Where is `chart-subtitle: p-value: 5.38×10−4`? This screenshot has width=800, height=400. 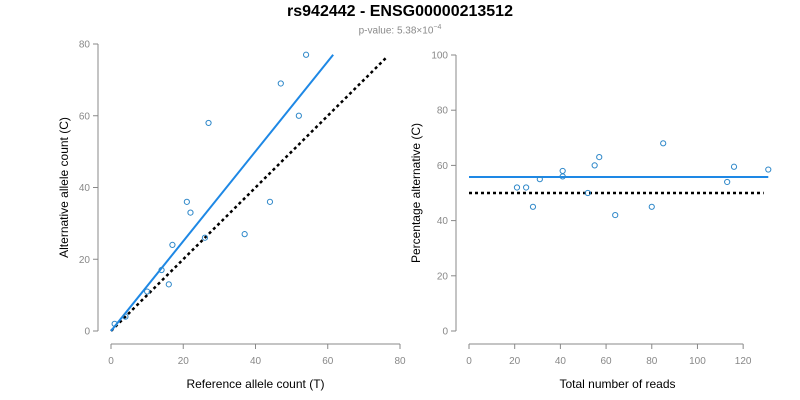
chart-subtitle: p-value: 5.38×10−4 is located at coordinates (400, 30).